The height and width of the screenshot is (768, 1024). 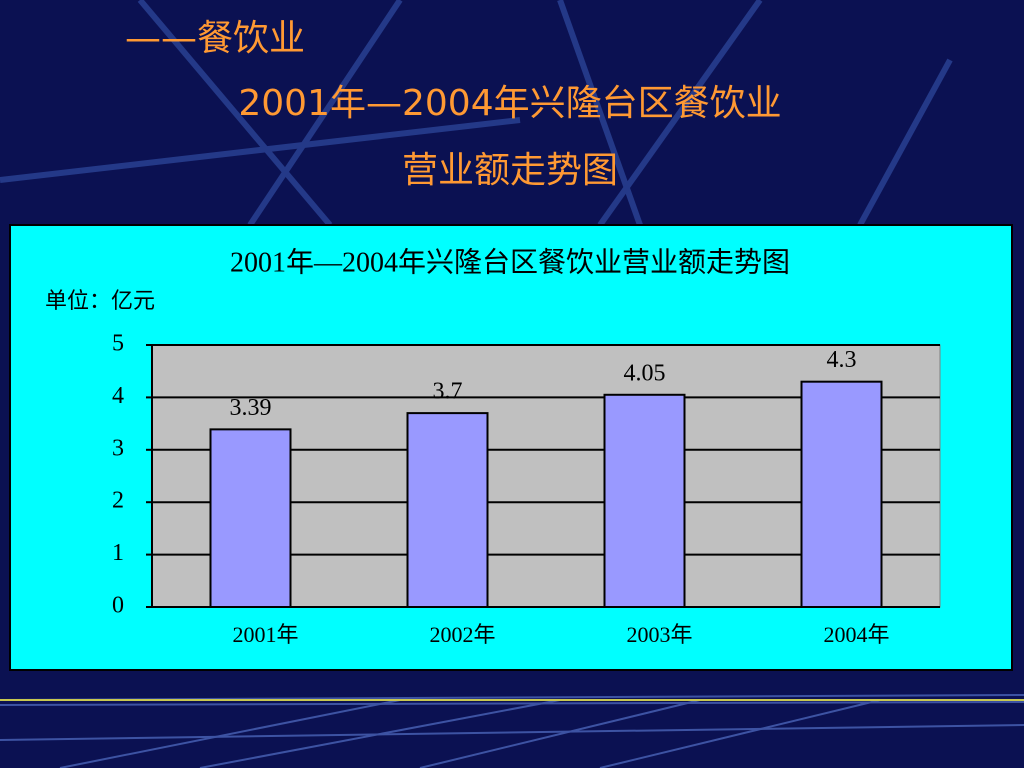 What do you see at coordinates (645, 373) in the screenshot?
I see `data-label: 4.05` at bounding box center [645, 373].